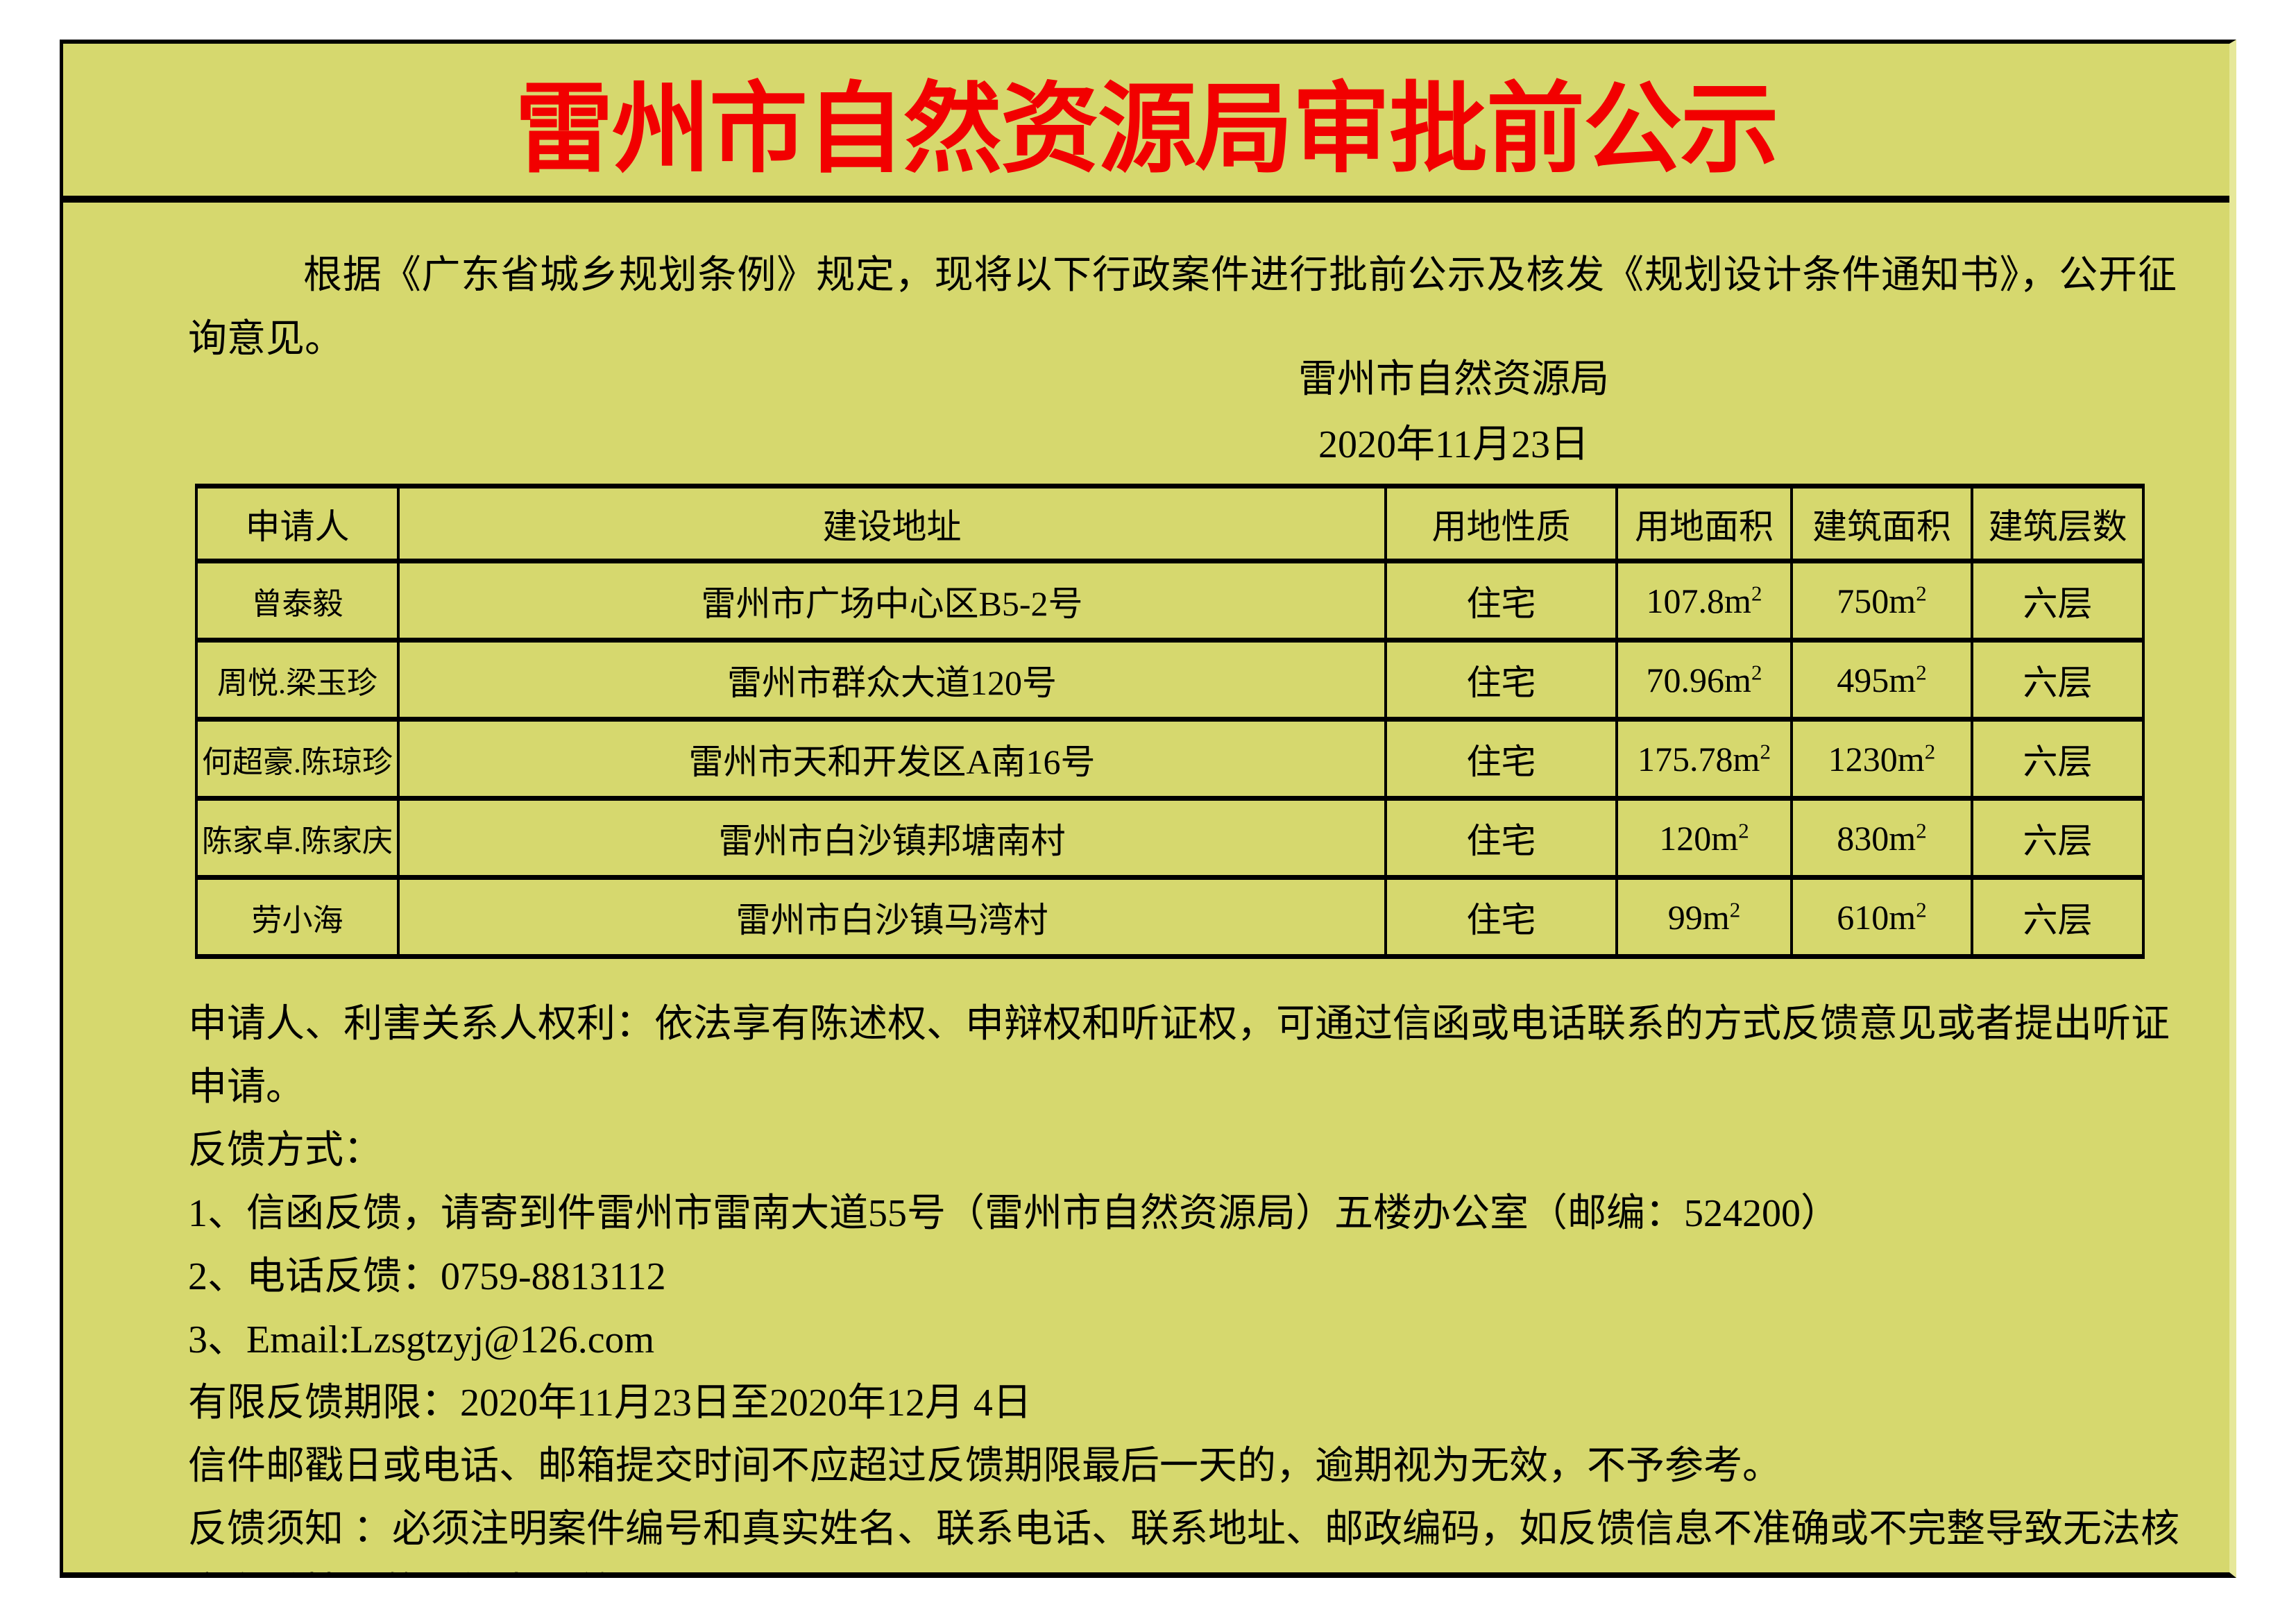 The image size is (2296, 1623). What do you see at coordinates (1704, 523) in the screenshot?
I see `header-land-area: 用地面积` at bounding box center [1704, 523].